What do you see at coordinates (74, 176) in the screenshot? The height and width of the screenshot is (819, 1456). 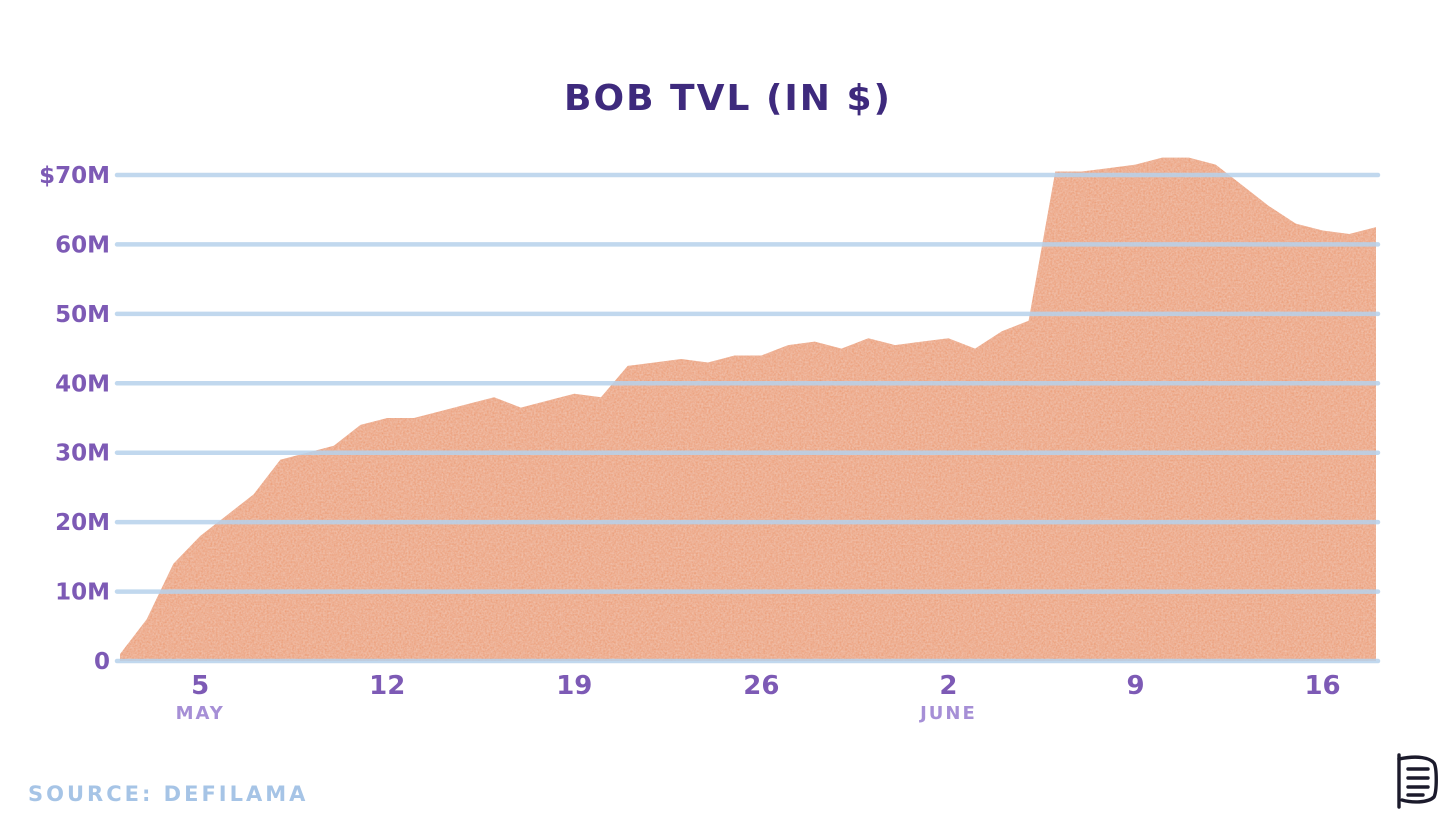 I see `y-tick-label: $70M` at bounding box center [74, 176].